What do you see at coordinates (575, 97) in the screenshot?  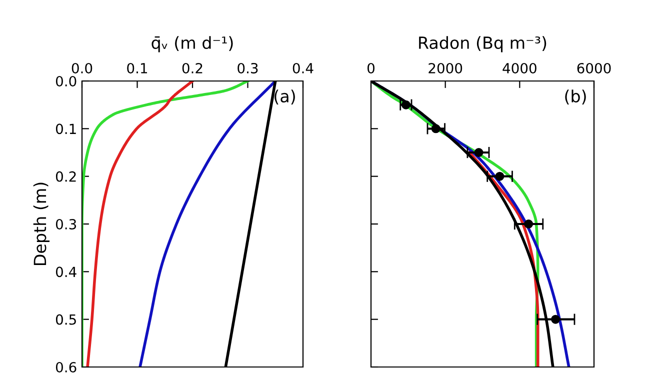 I see `annotation: (b)` at bounding box center [575, 97].